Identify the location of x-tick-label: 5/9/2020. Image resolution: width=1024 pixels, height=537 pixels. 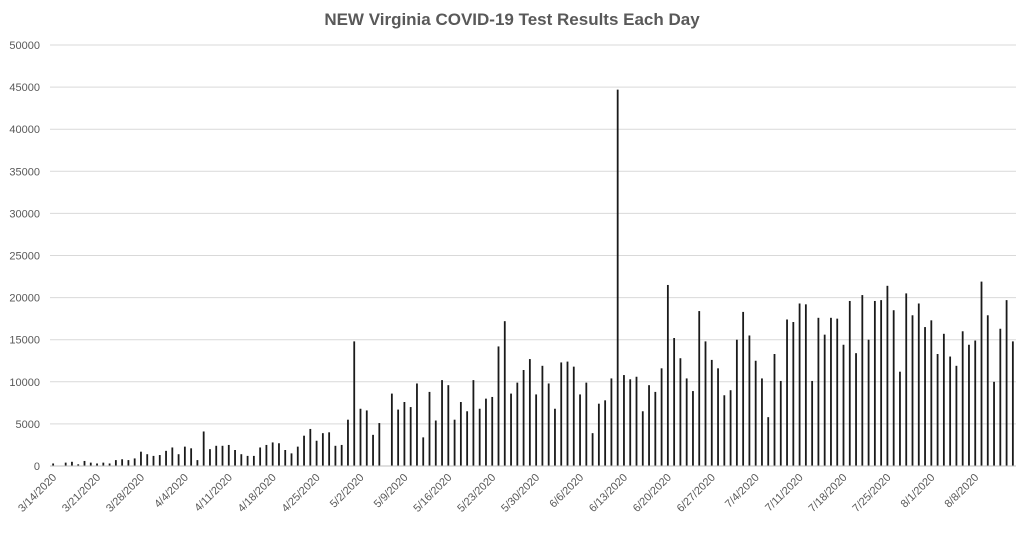
(391, 491).